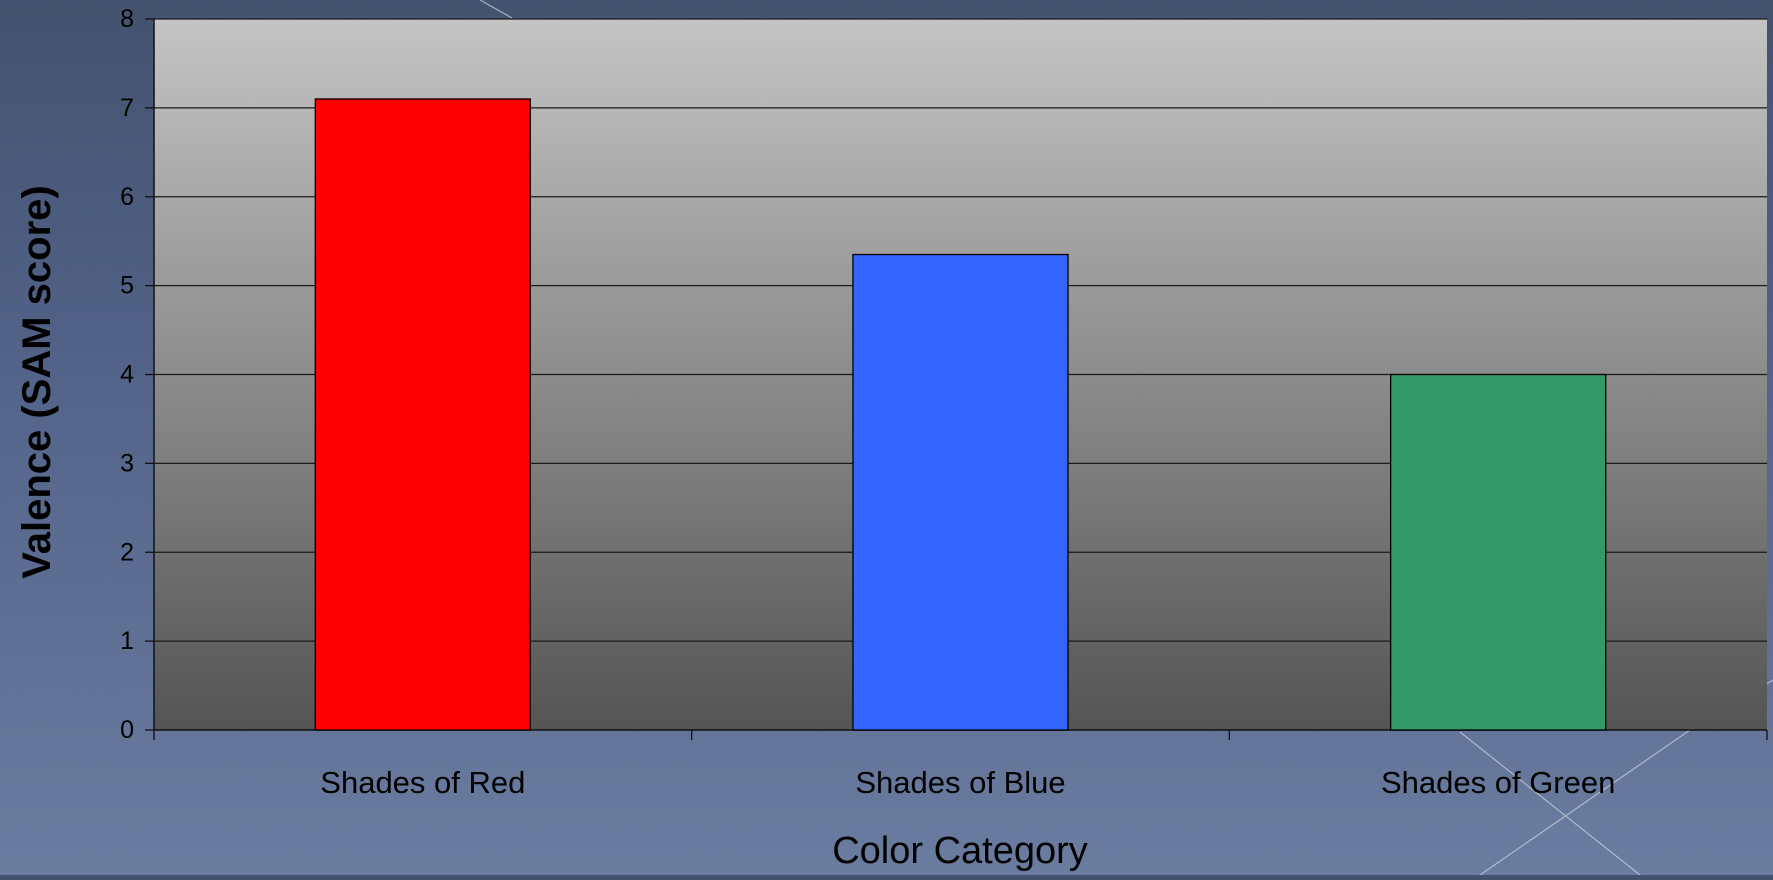 This screenshot has width=1773, height=880. I want to click on y-axis-title: Valence (SAM score), so click(37, 382).